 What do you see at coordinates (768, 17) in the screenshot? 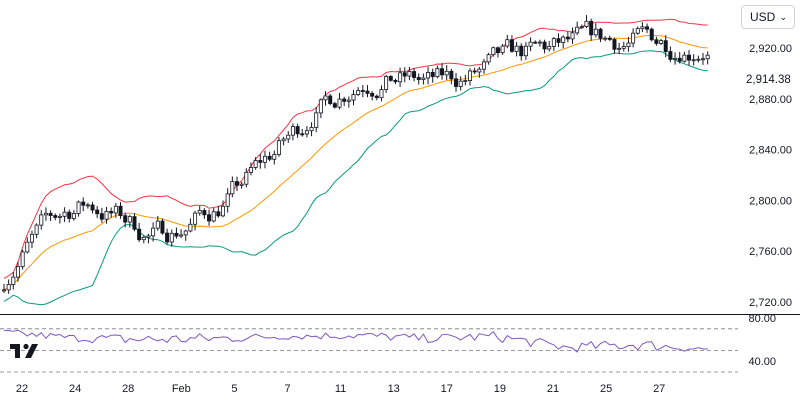
I see `currency-selector: USD ⌄` at bounding box center [768, 17].